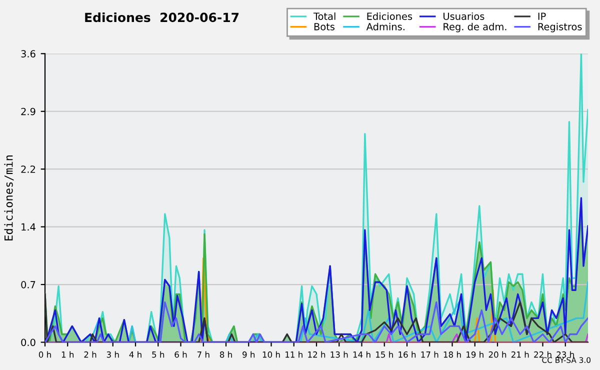  I want to click on x-tick-label: 5 h, so click(158, 354).